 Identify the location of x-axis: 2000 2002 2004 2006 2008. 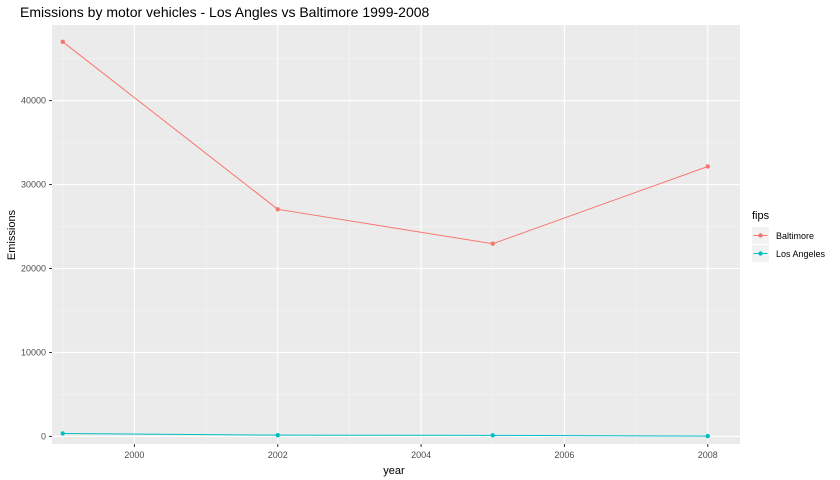
(421, 452).